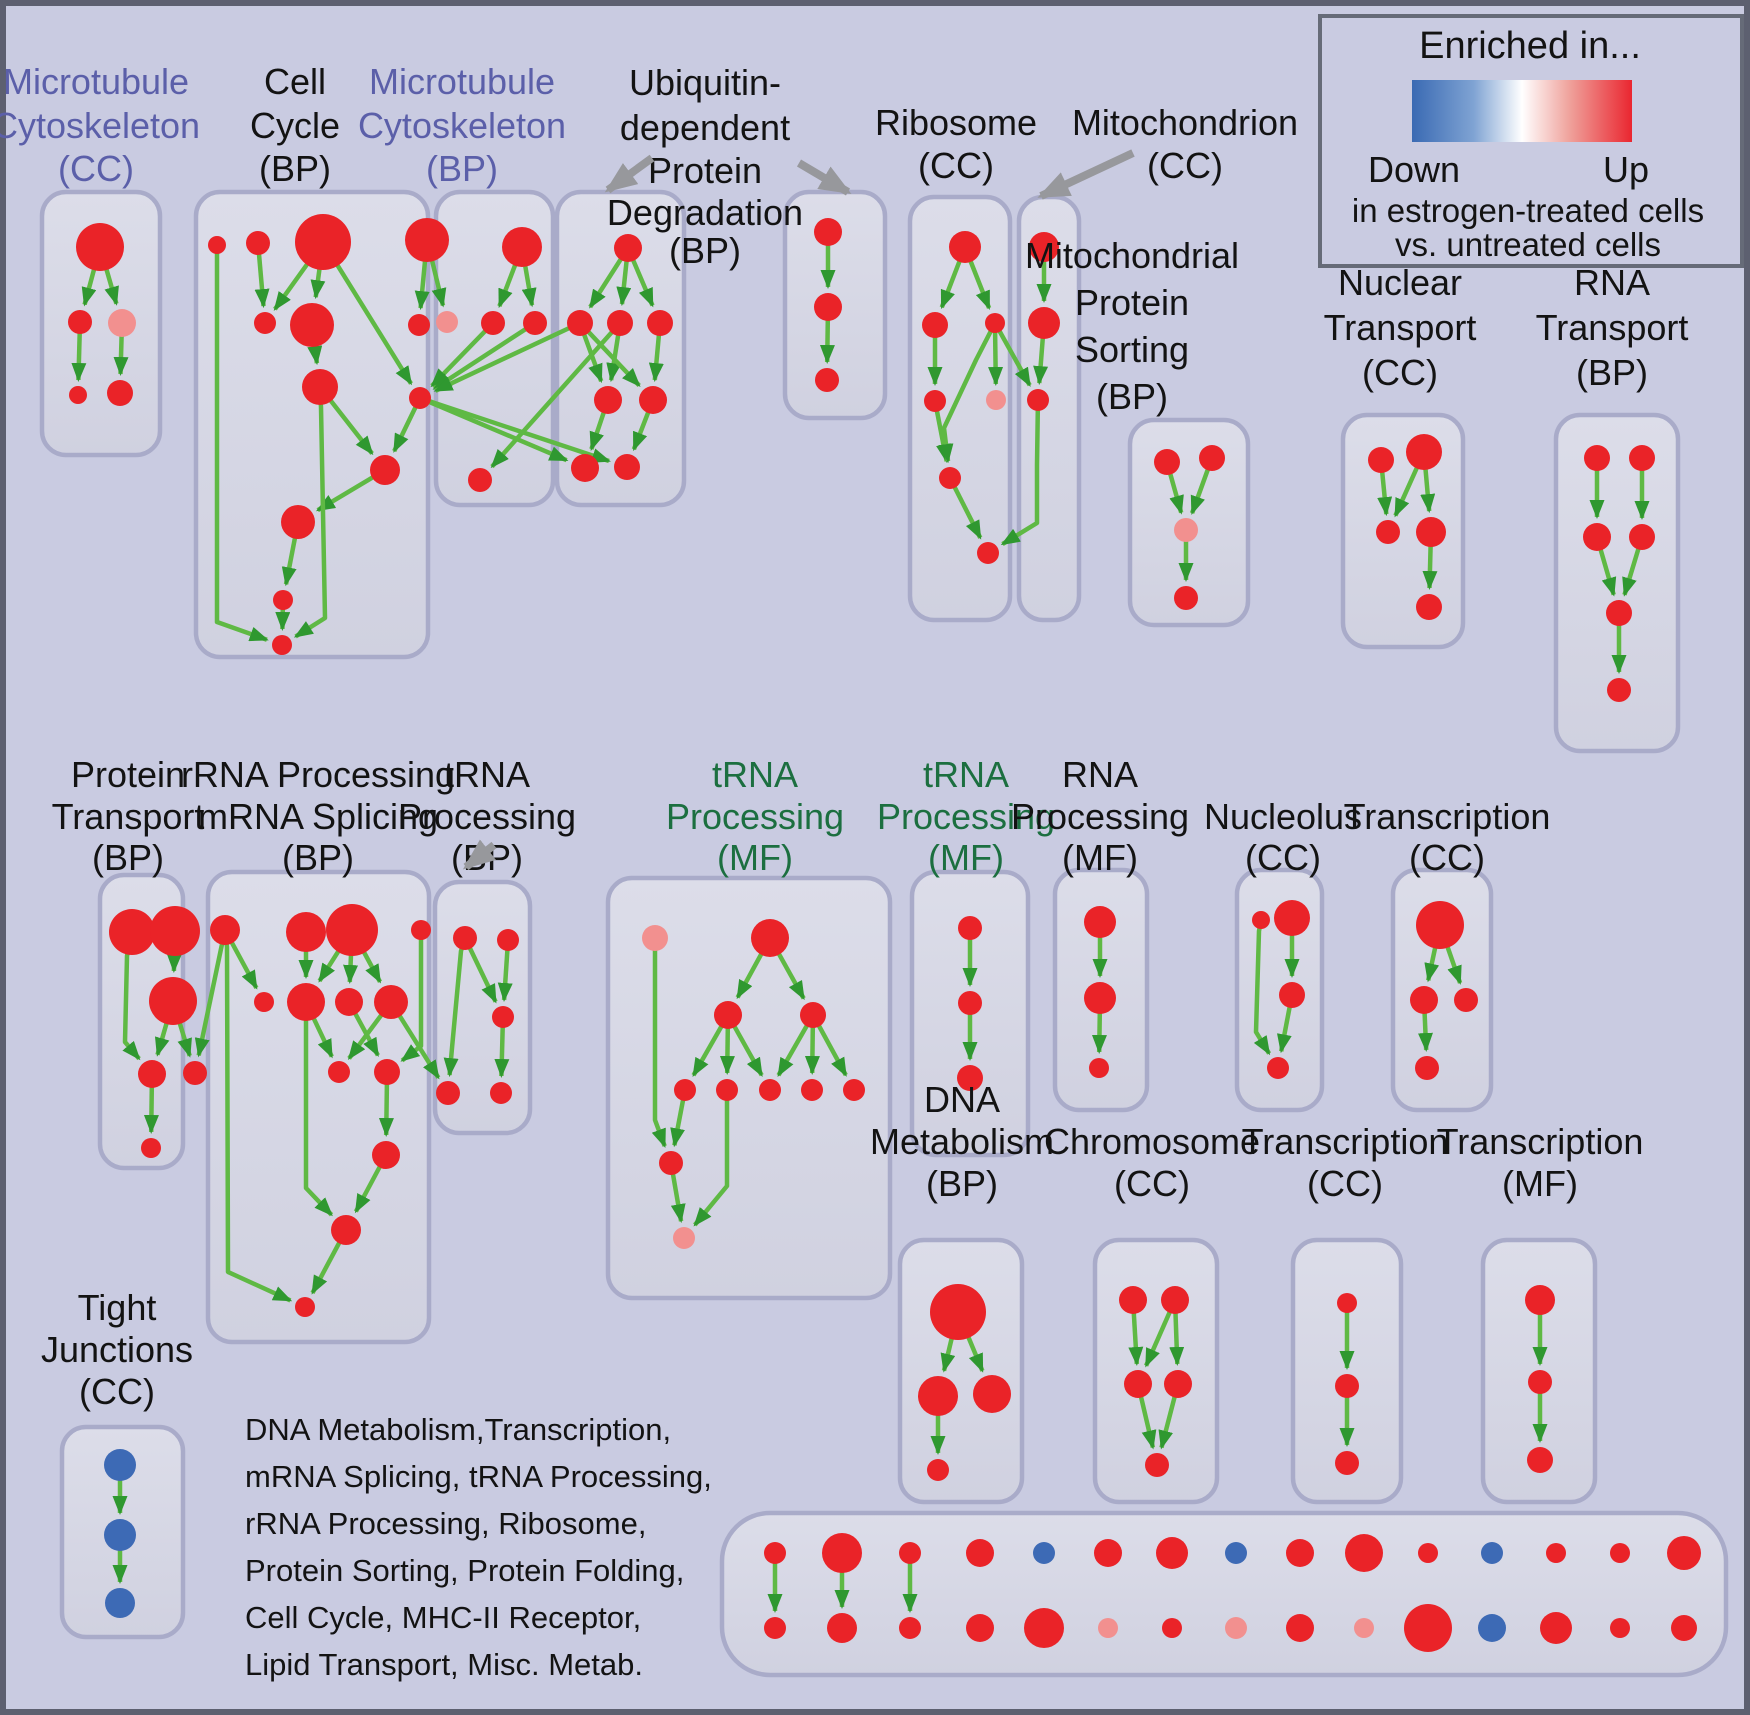  What do you see at coordinates (1612, 372) in the screenshot?
I see `cluster-label-rna_trans: (BP)` at bounding box center [1612, 372].